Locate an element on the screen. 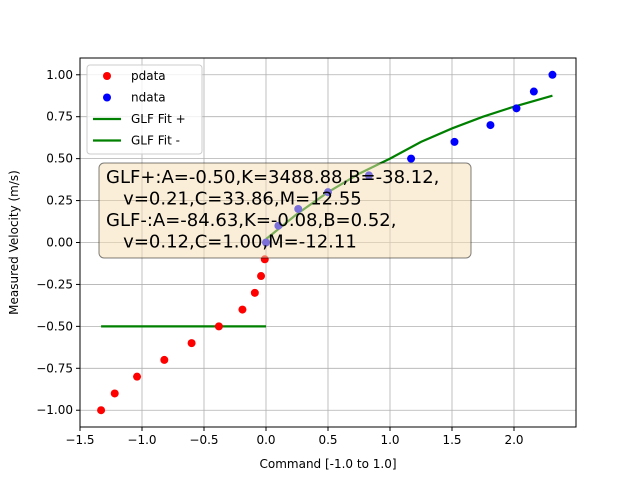  legend-box is located at coordinates (144, 109).